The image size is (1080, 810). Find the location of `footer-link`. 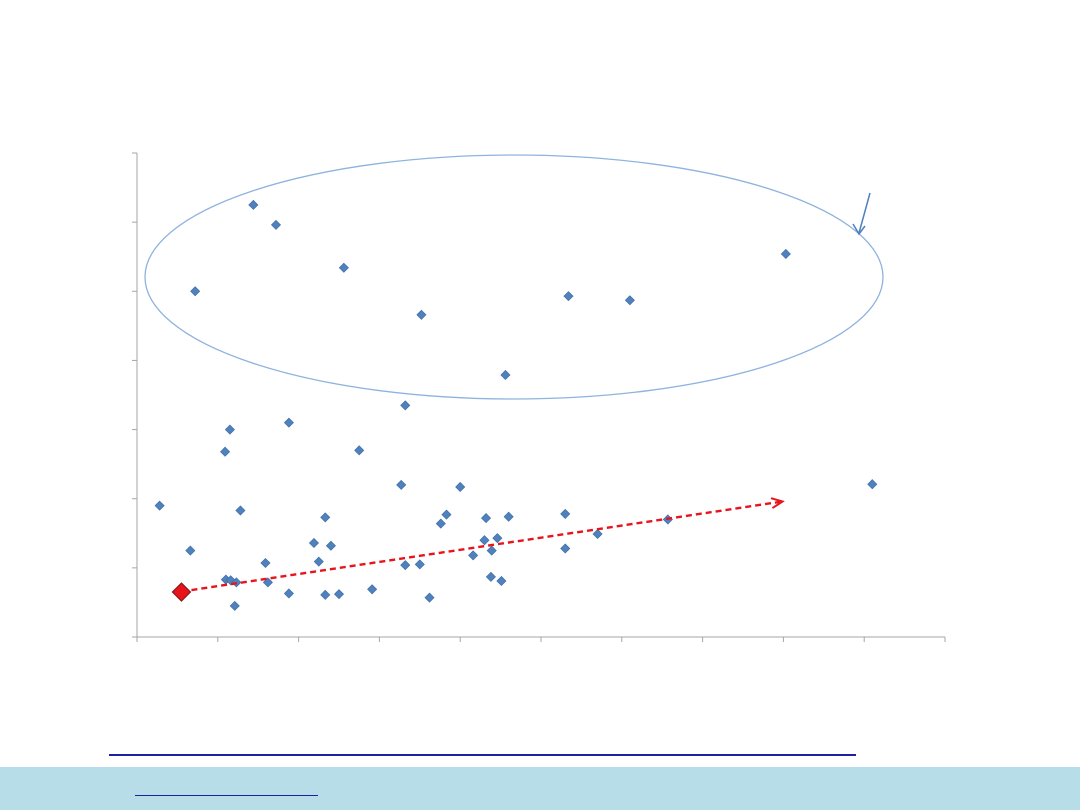

footer-link is located at coordinates (226, 795).